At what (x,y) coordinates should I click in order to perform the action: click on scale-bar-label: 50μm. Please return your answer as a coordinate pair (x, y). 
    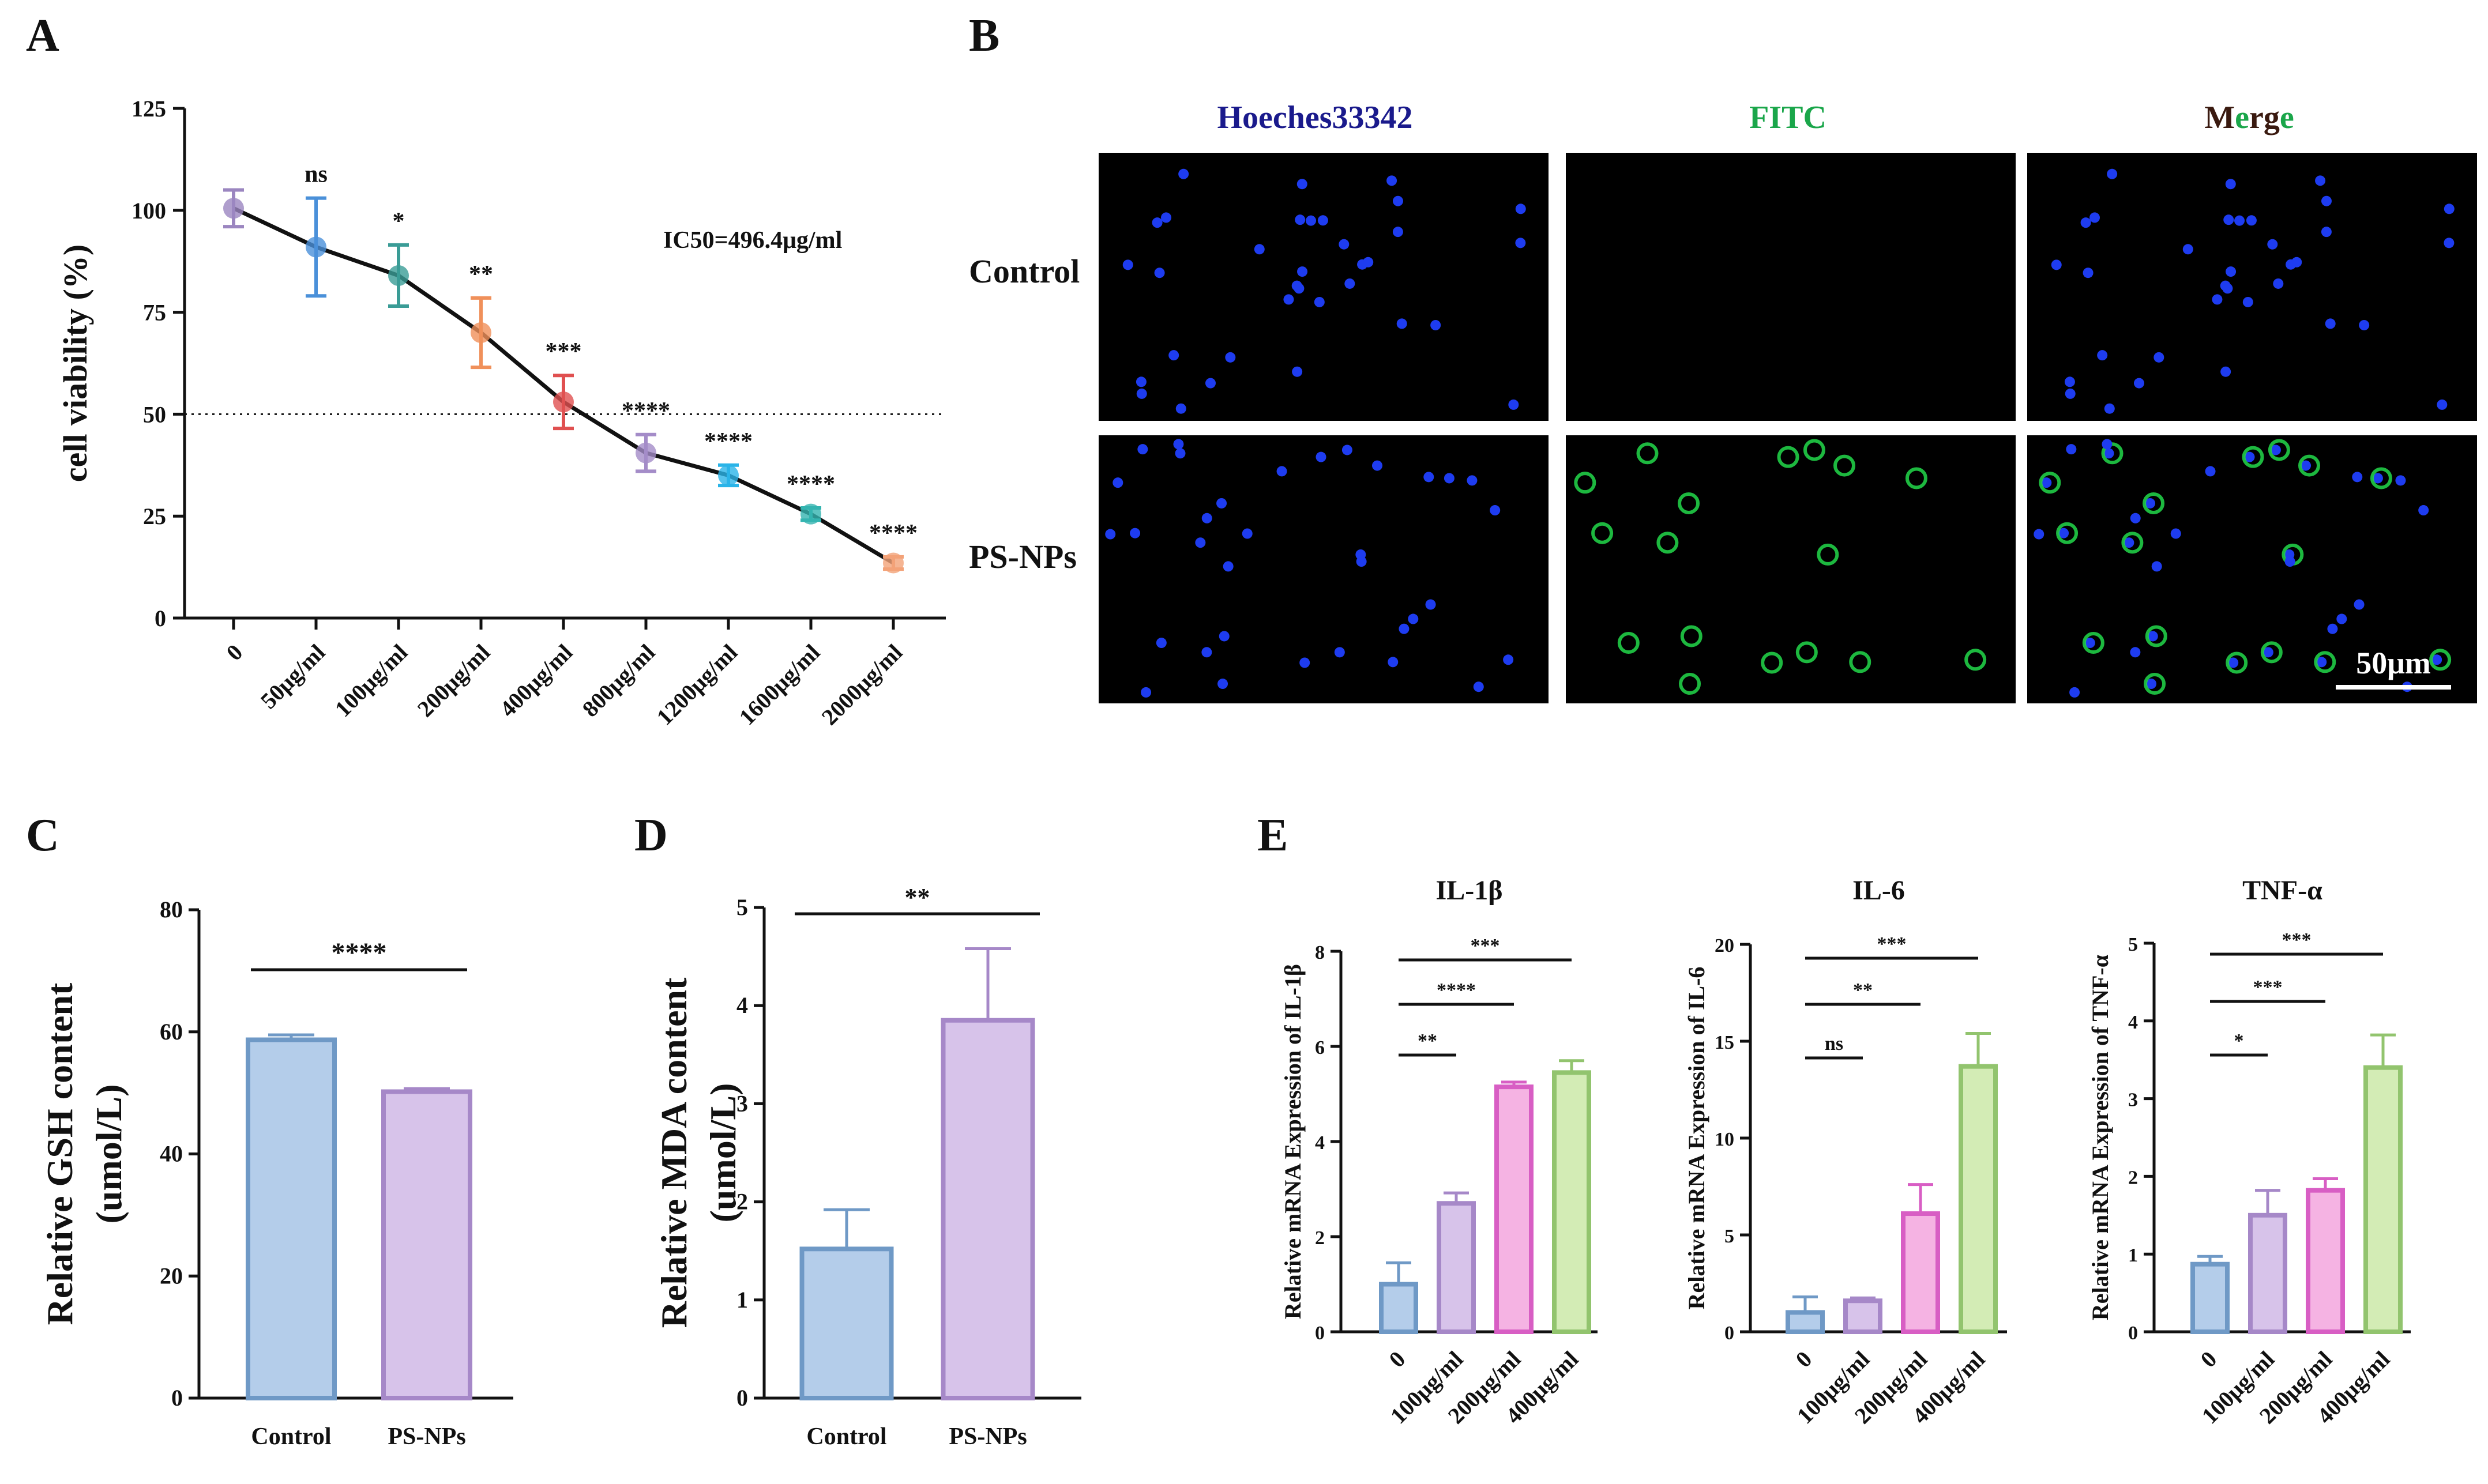
    Looking at the image, I should click on (2393, 663).